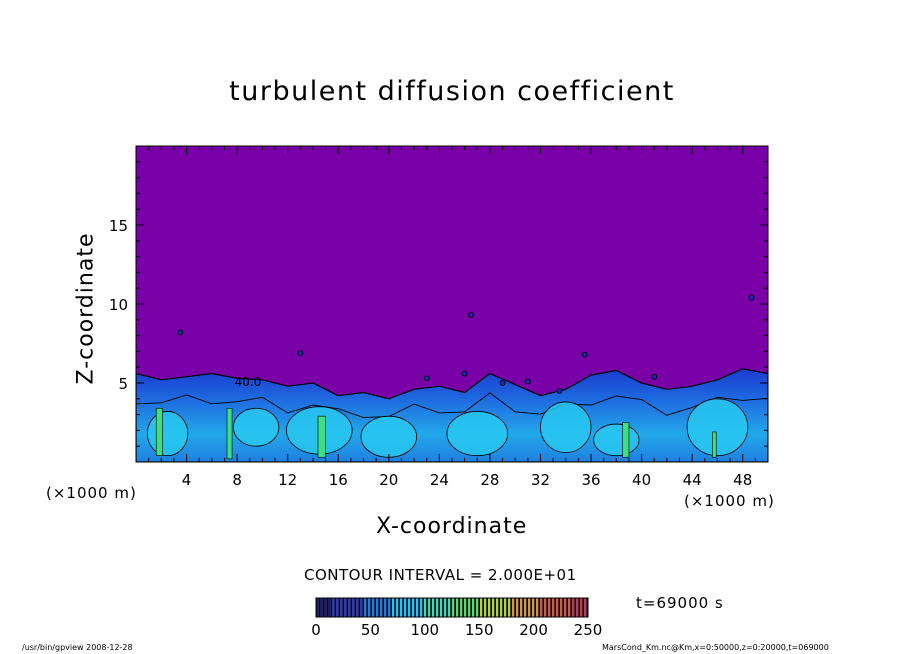  I want to click on high-diffusion-streak, so click(321, 436).